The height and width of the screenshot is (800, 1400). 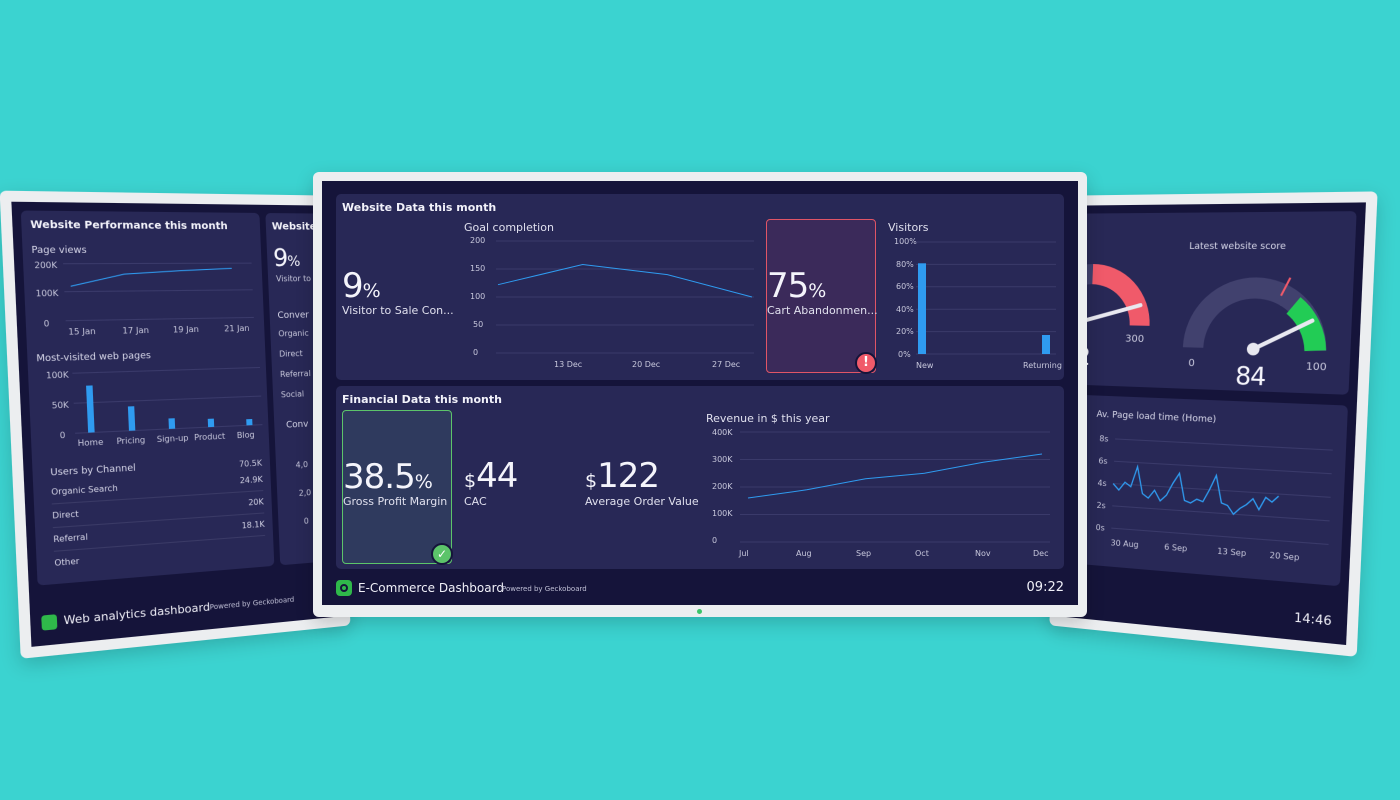 I want to click on webpages-x-tick: Pricing, so click(x=130, y=440).